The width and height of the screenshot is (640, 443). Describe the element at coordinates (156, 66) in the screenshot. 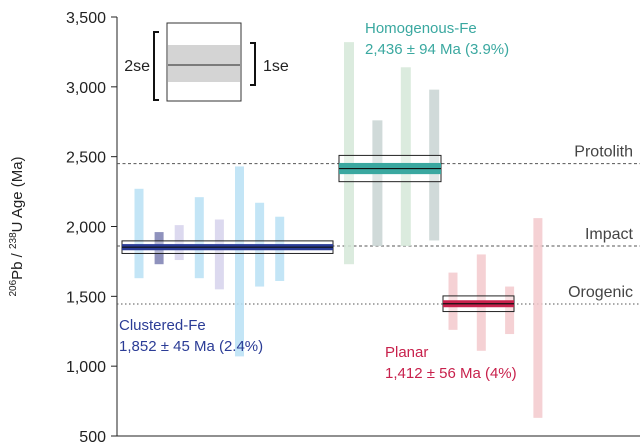

I see `legend-2se-bracket` at that location.